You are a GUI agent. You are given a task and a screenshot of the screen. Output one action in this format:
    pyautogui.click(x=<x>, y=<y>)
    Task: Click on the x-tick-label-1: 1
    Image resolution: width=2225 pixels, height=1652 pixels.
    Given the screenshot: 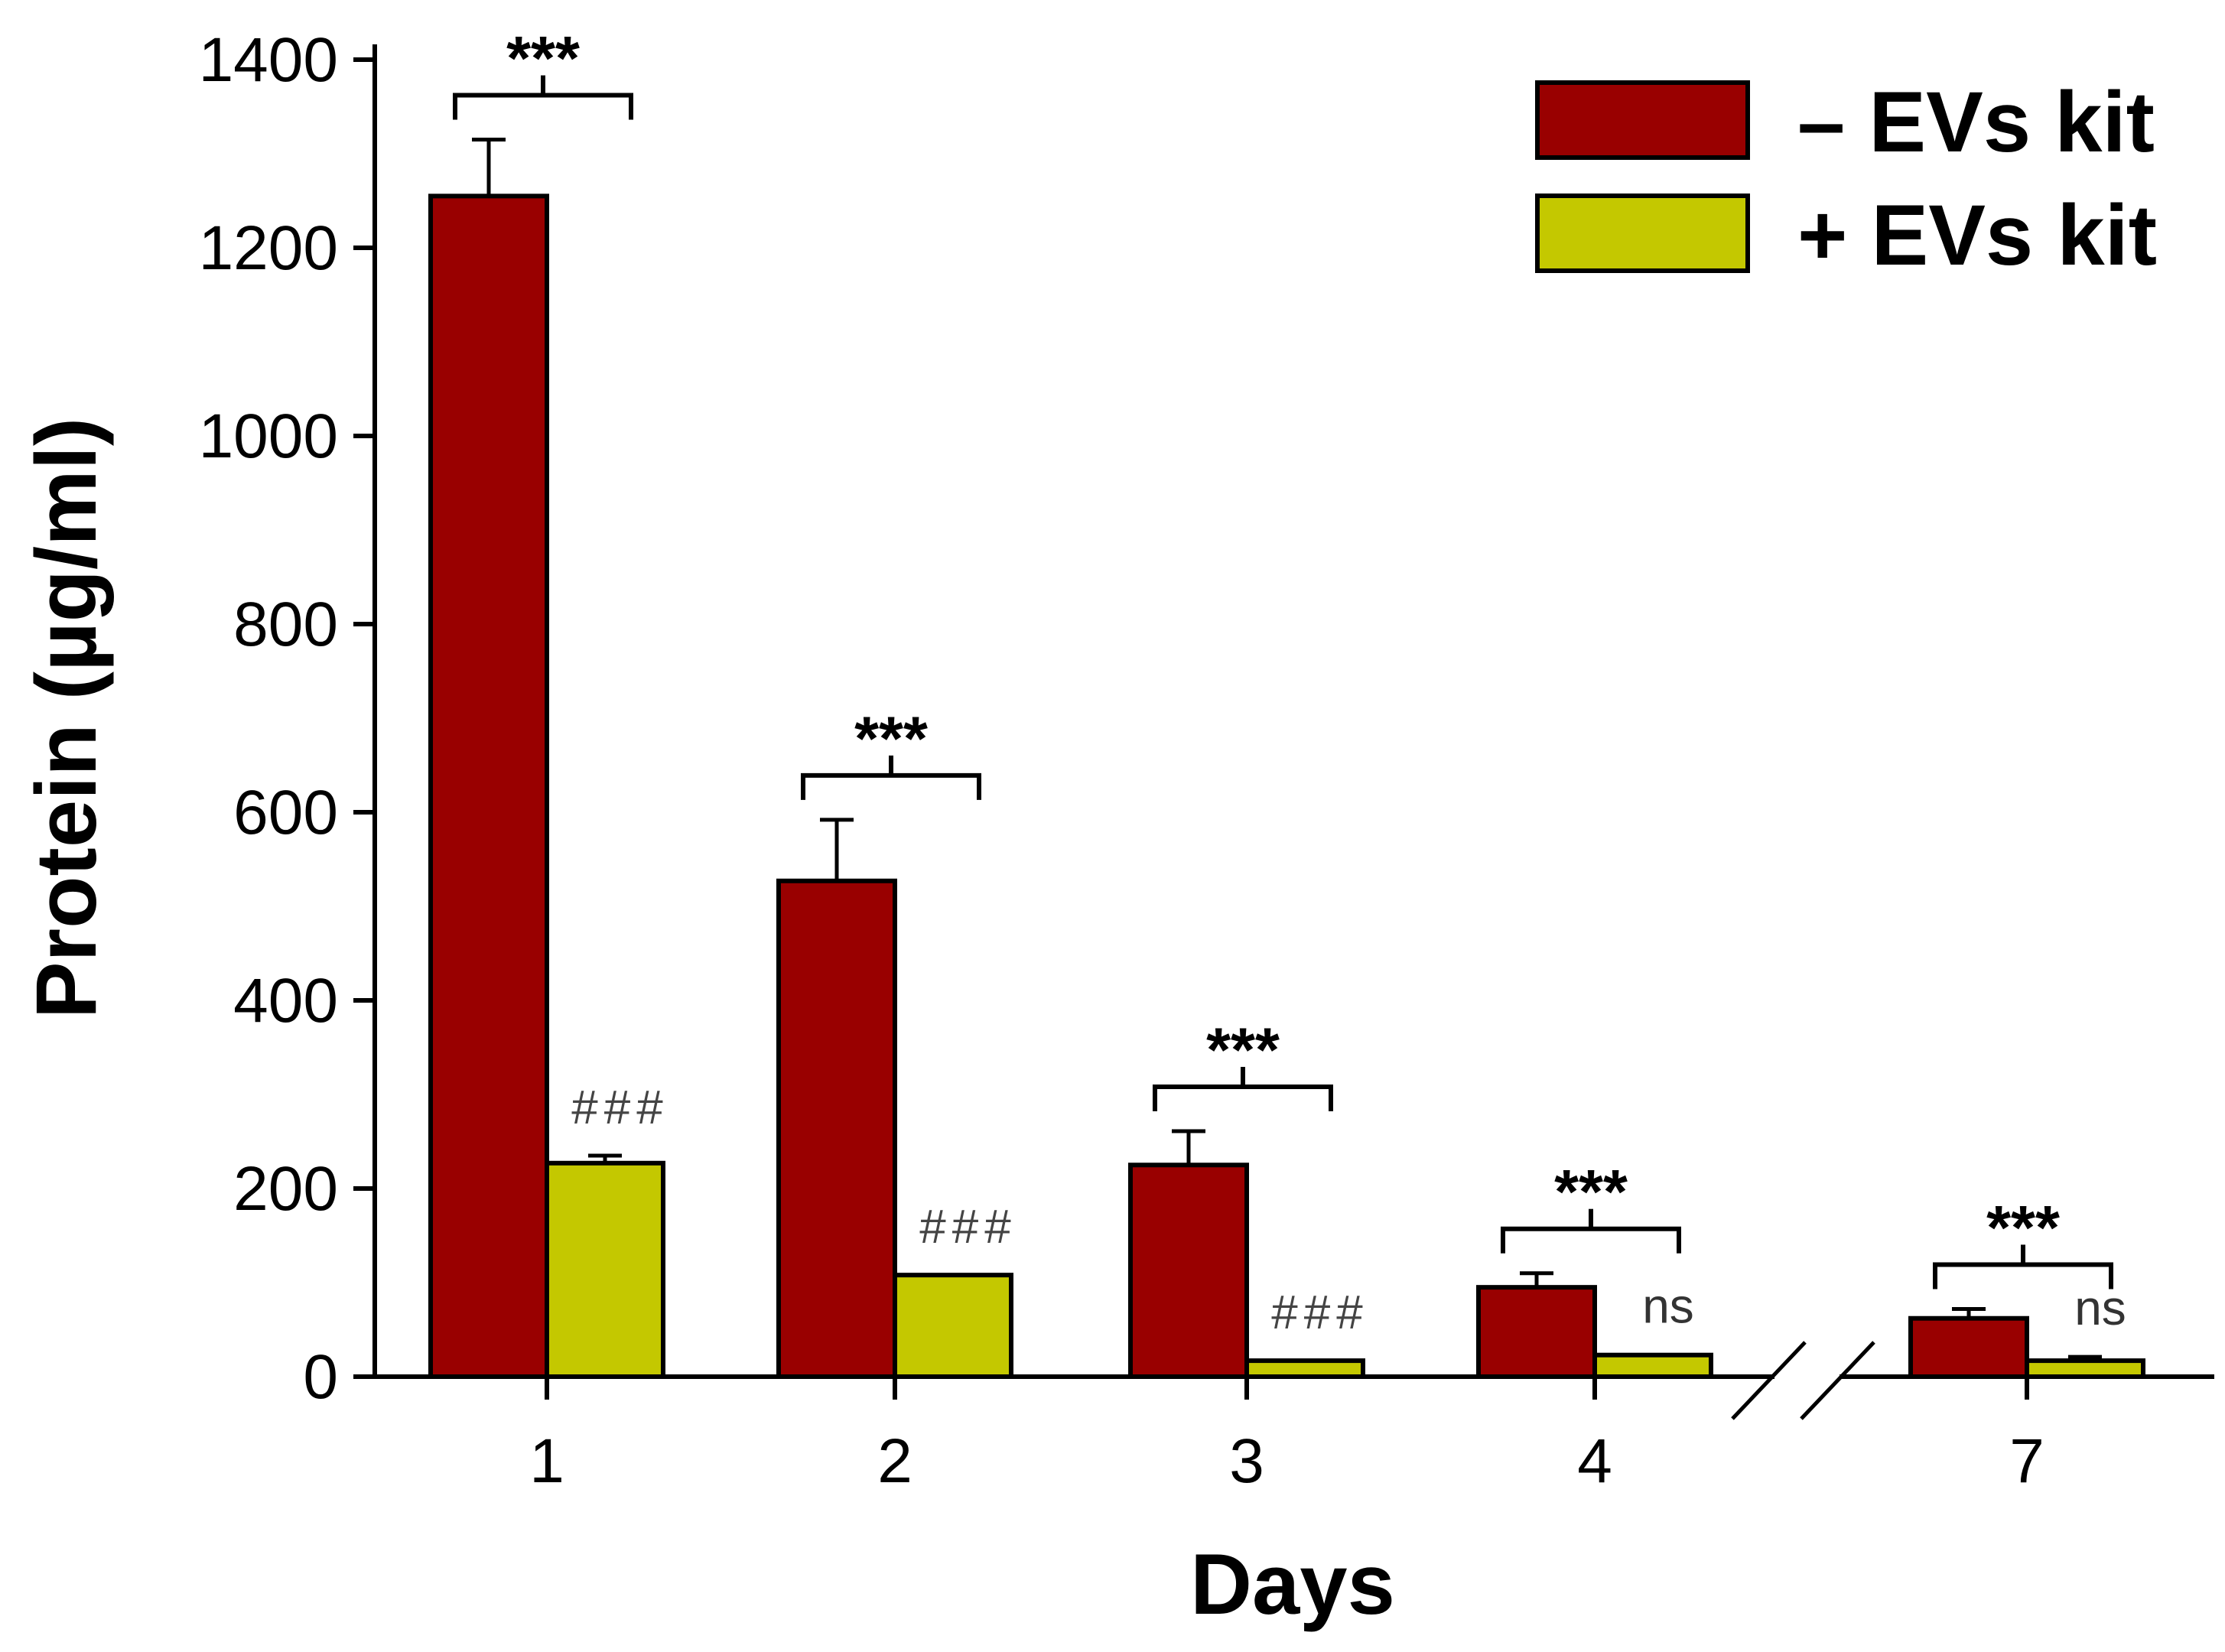 What is the action you would take?
    pyautogui.click(x=546, y=1461)
    